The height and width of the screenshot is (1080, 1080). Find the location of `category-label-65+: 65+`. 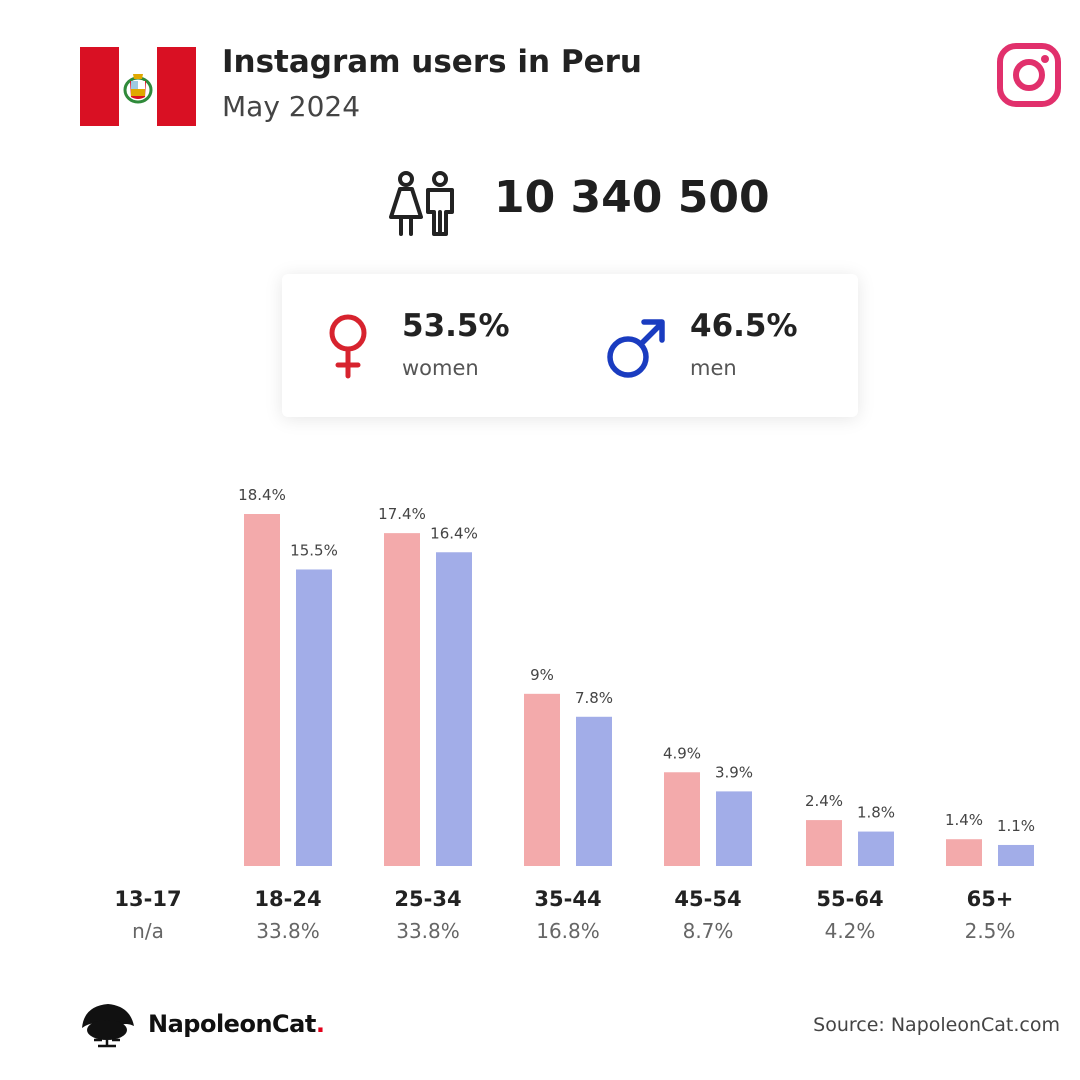

category-label-65+: 65+ is located at coordinates (990, 899).